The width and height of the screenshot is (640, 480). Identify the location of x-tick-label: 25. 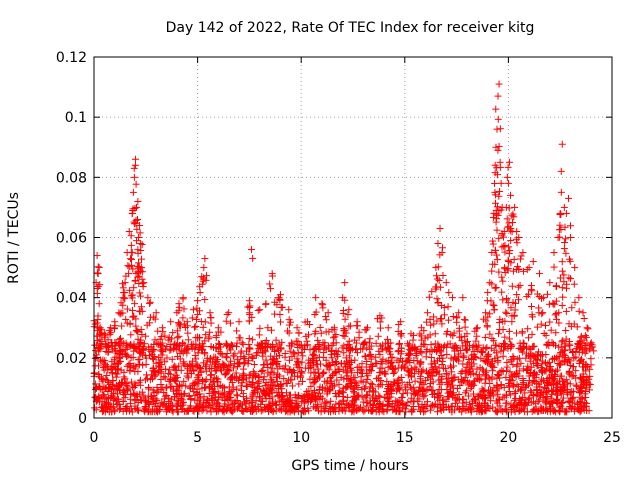
(612, 438).